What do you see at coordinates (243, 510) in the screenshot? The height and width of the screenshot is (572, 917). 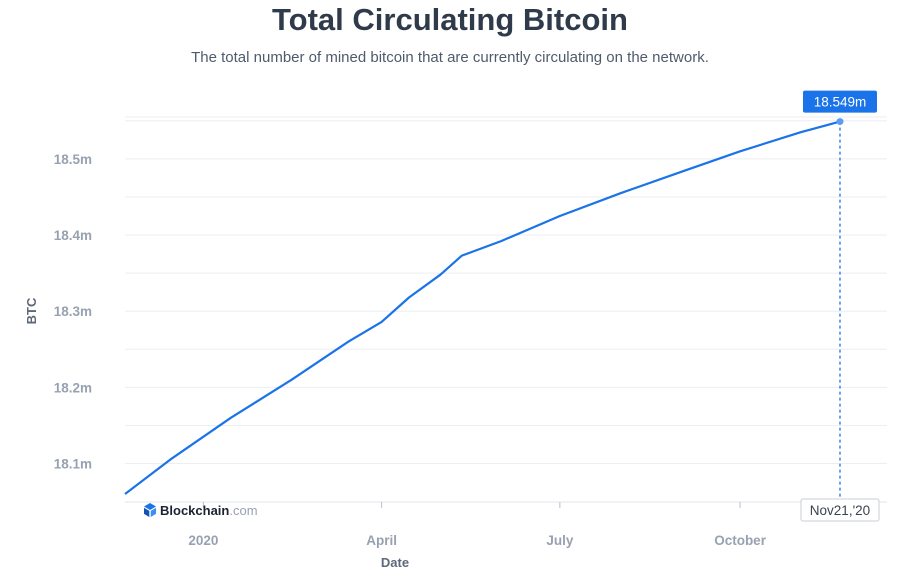 I see `brand-domain: .com` at bounding box center [243, 510].